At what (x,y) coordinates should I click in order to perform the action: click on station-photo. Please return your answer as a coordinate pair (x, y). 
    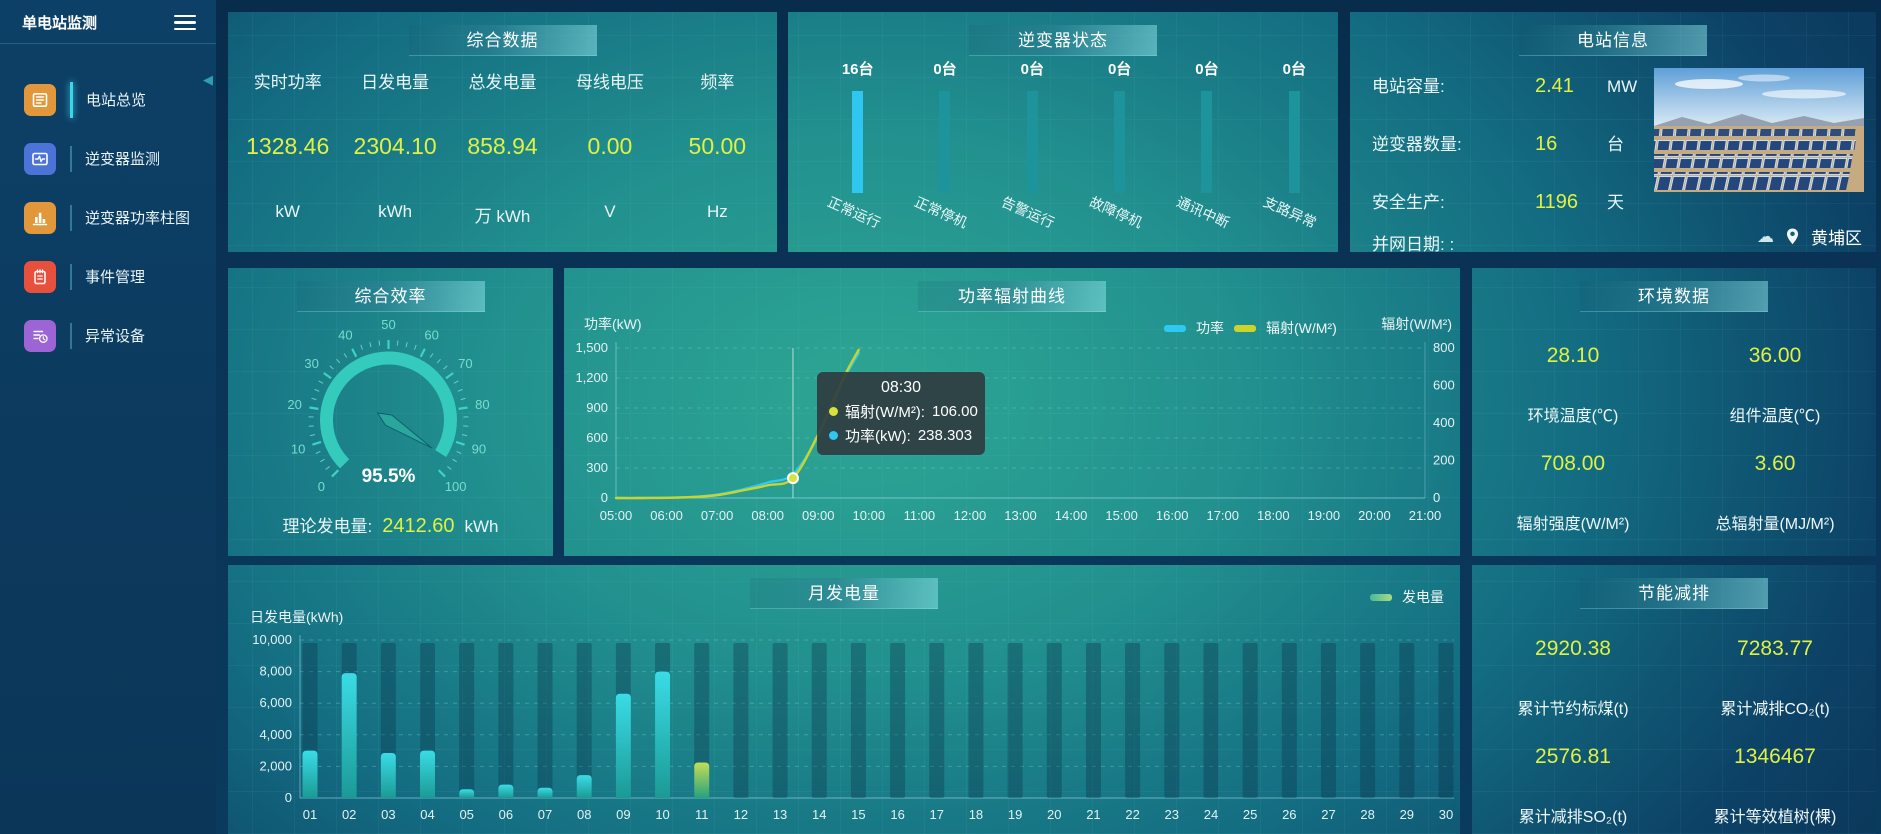
    Looking at the image, I should click on (1759, 130).